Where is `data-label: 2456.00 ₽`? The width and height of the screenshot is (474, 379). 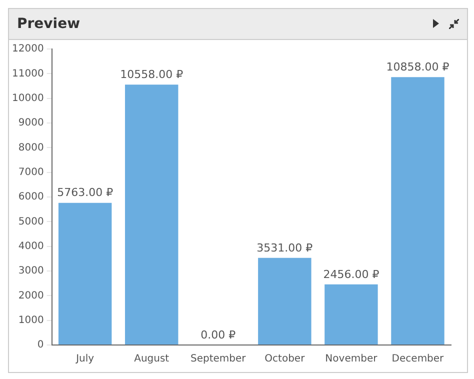 data-label: 2456.00 ₽ is located at coordinates (351, 274).